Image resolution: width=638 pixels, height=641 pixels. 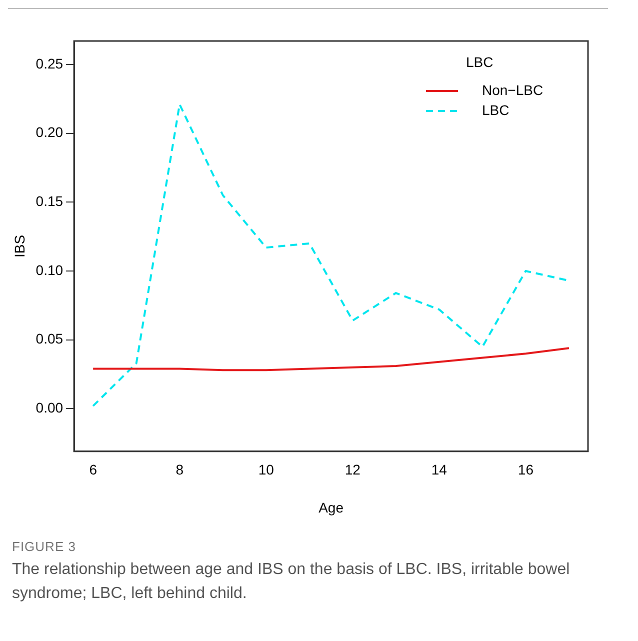 I want to click on x-tick-label: 6, so click(x=93, y=470).